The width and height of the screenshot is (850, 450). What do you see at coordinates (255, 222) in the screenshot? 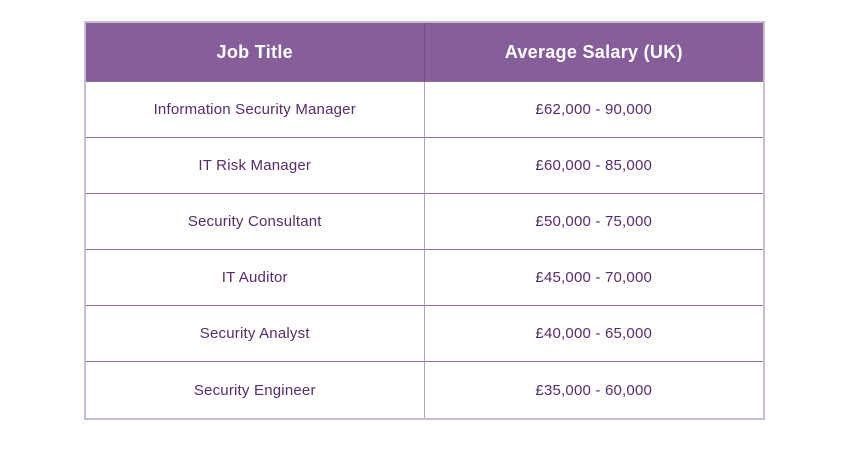
I see `job-title-cell: Security Consultant` at bounding box center [255, 222].